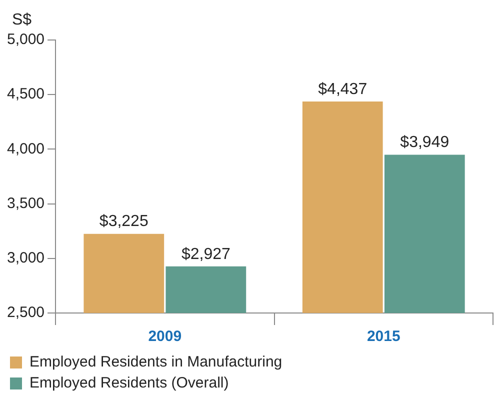 The width and height of the screenshot is (495, 401). I want to click on data-label: $2,927, so click(205, 254).